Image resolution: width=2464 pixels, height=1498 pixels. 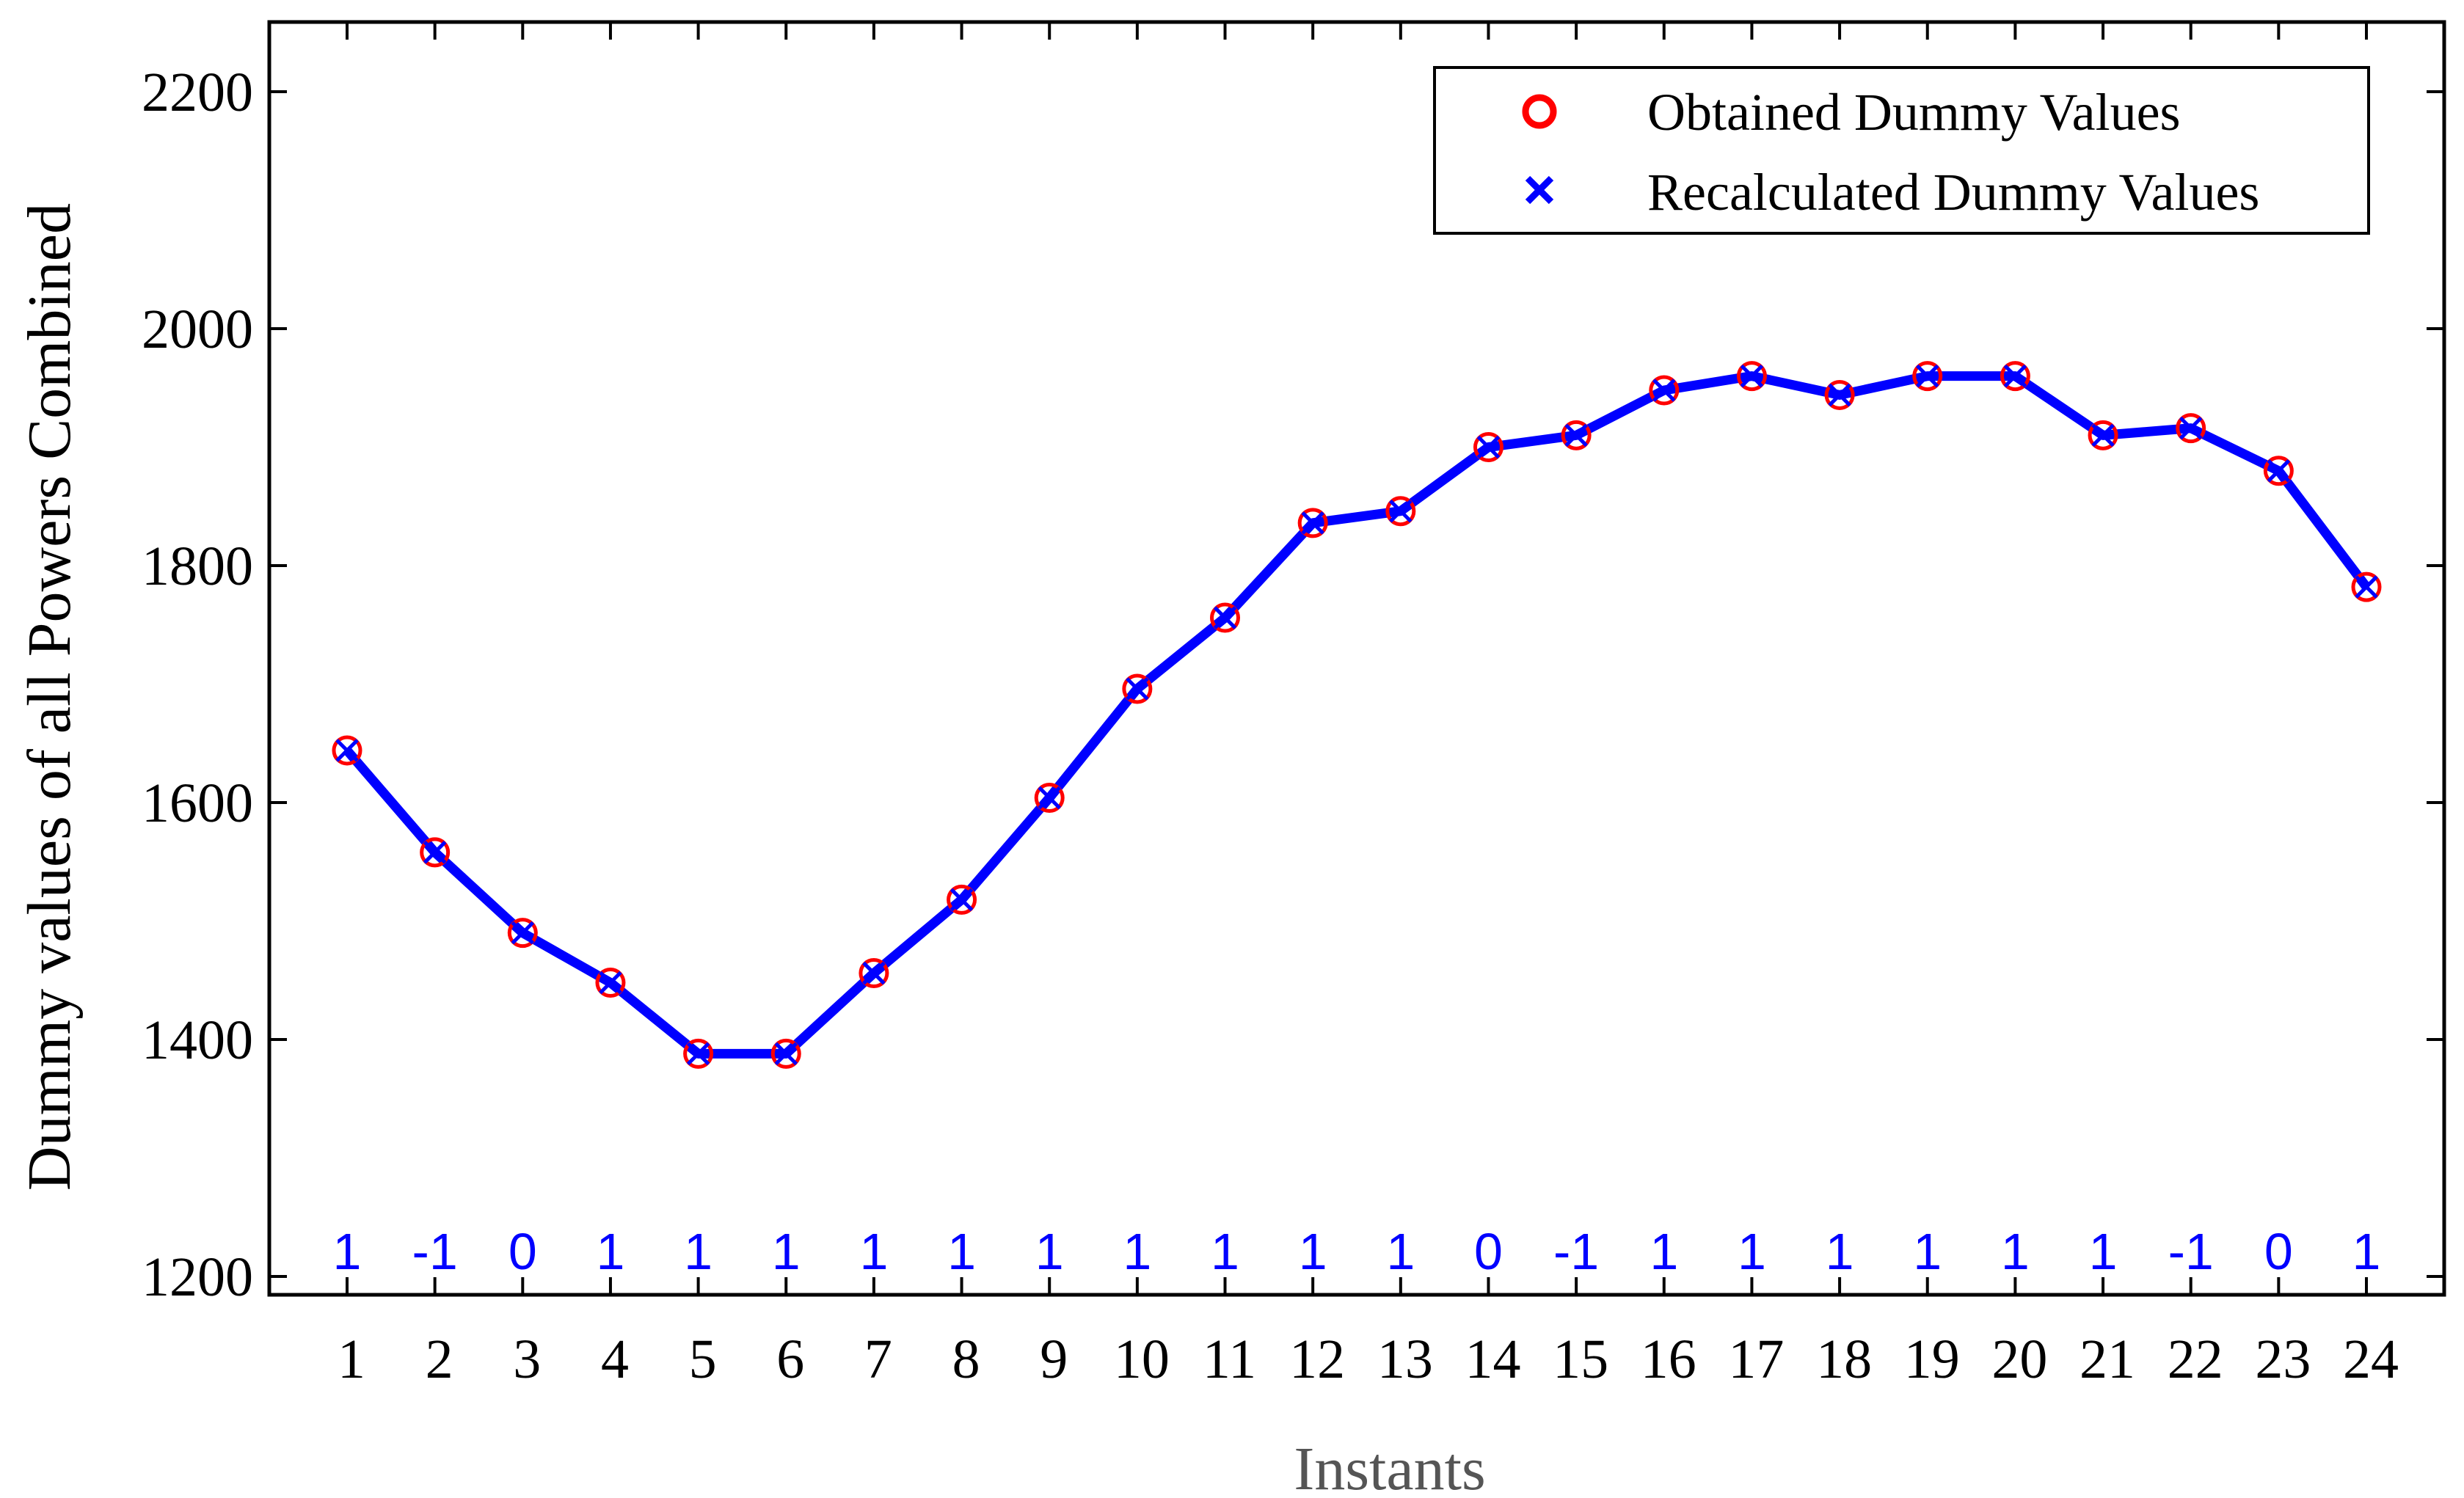 I want to click on y-axis-title: Dummy values of all Powers Combined, so click(x=49, y=697).